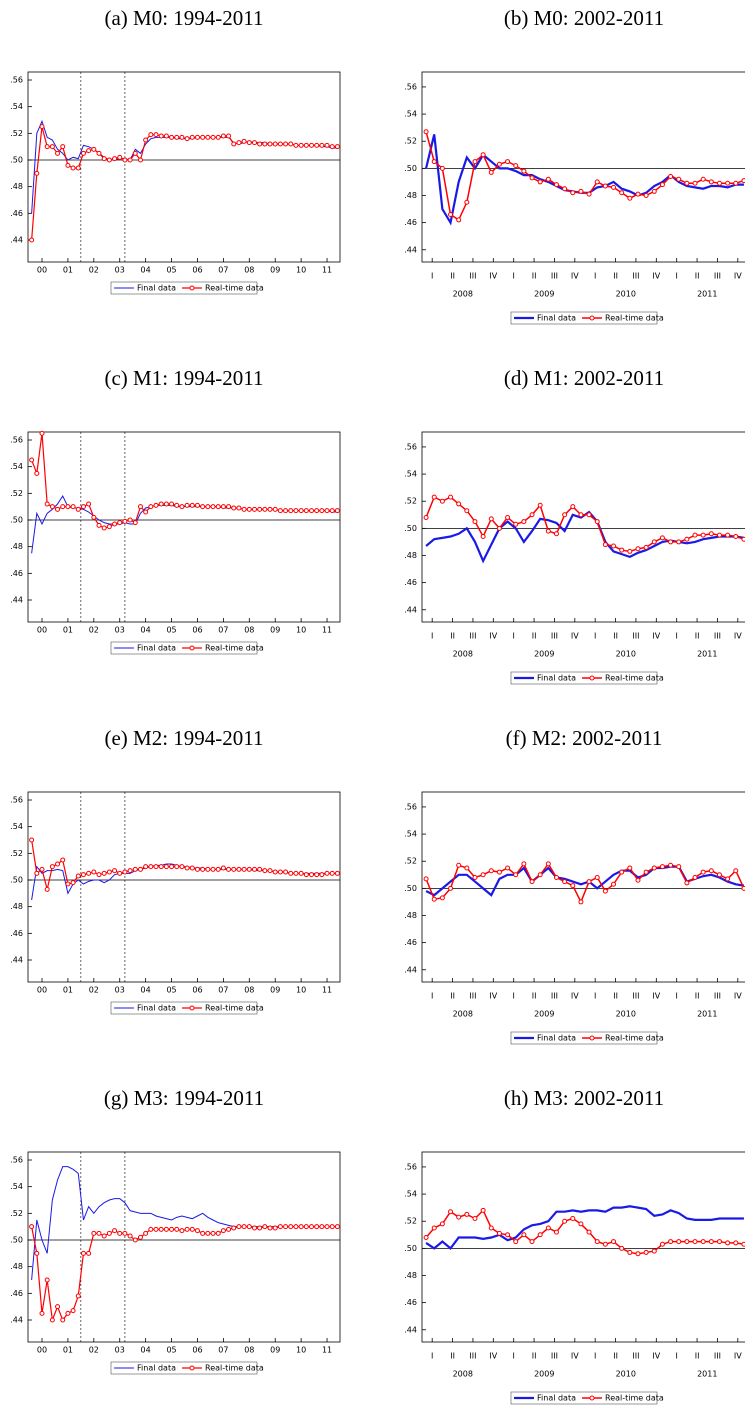 Image resolution: width=745 pixels, height=1411 pixels. Describe the element at coordinates (544, 654) in the screenshot. I see `x-group-label: 2009` at that location.